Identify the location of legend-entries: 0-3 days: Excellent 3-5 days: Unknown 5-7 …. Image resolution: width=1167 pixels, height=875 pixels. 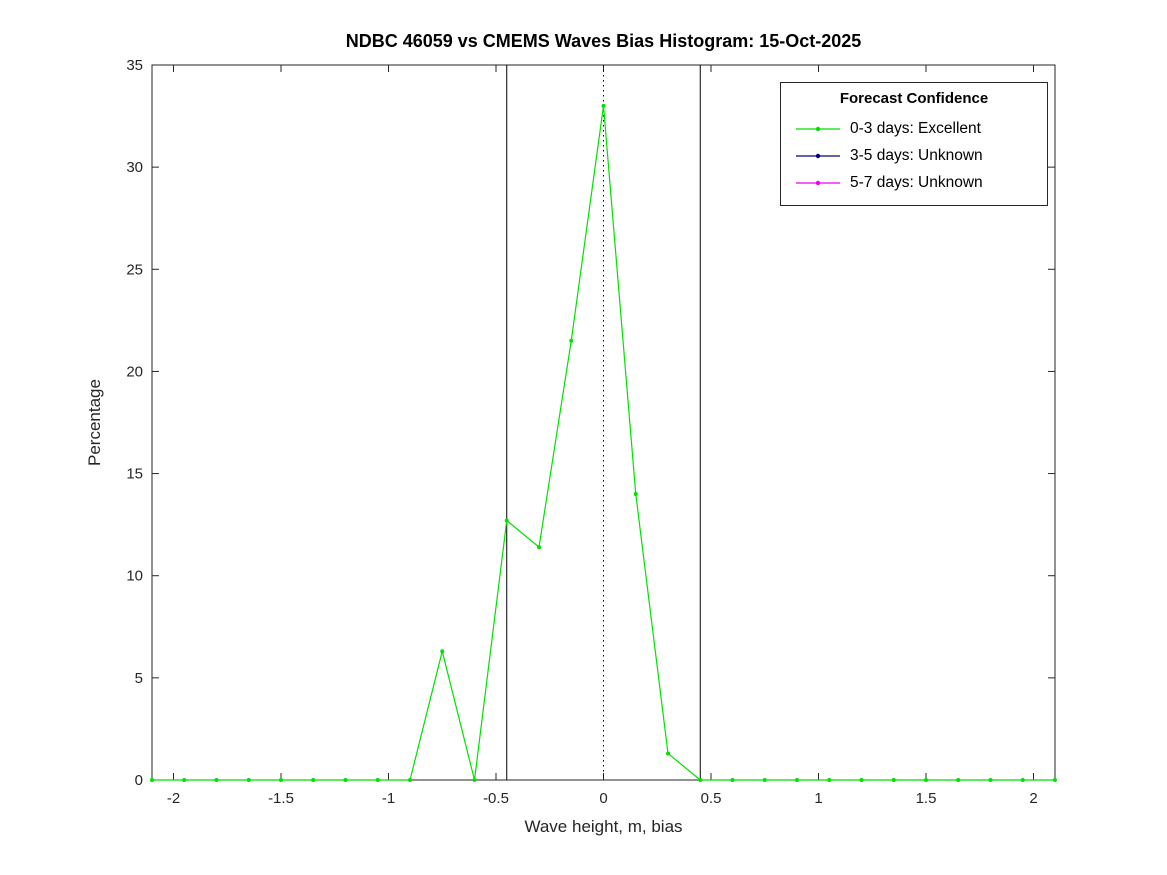
(914, 155).